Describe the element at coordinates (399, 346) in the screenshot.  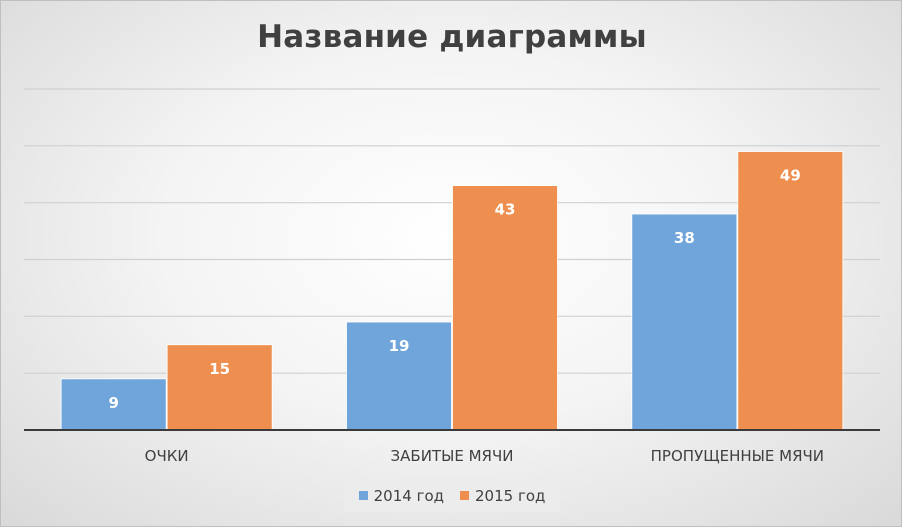
I see `data-label: 19` at that location.